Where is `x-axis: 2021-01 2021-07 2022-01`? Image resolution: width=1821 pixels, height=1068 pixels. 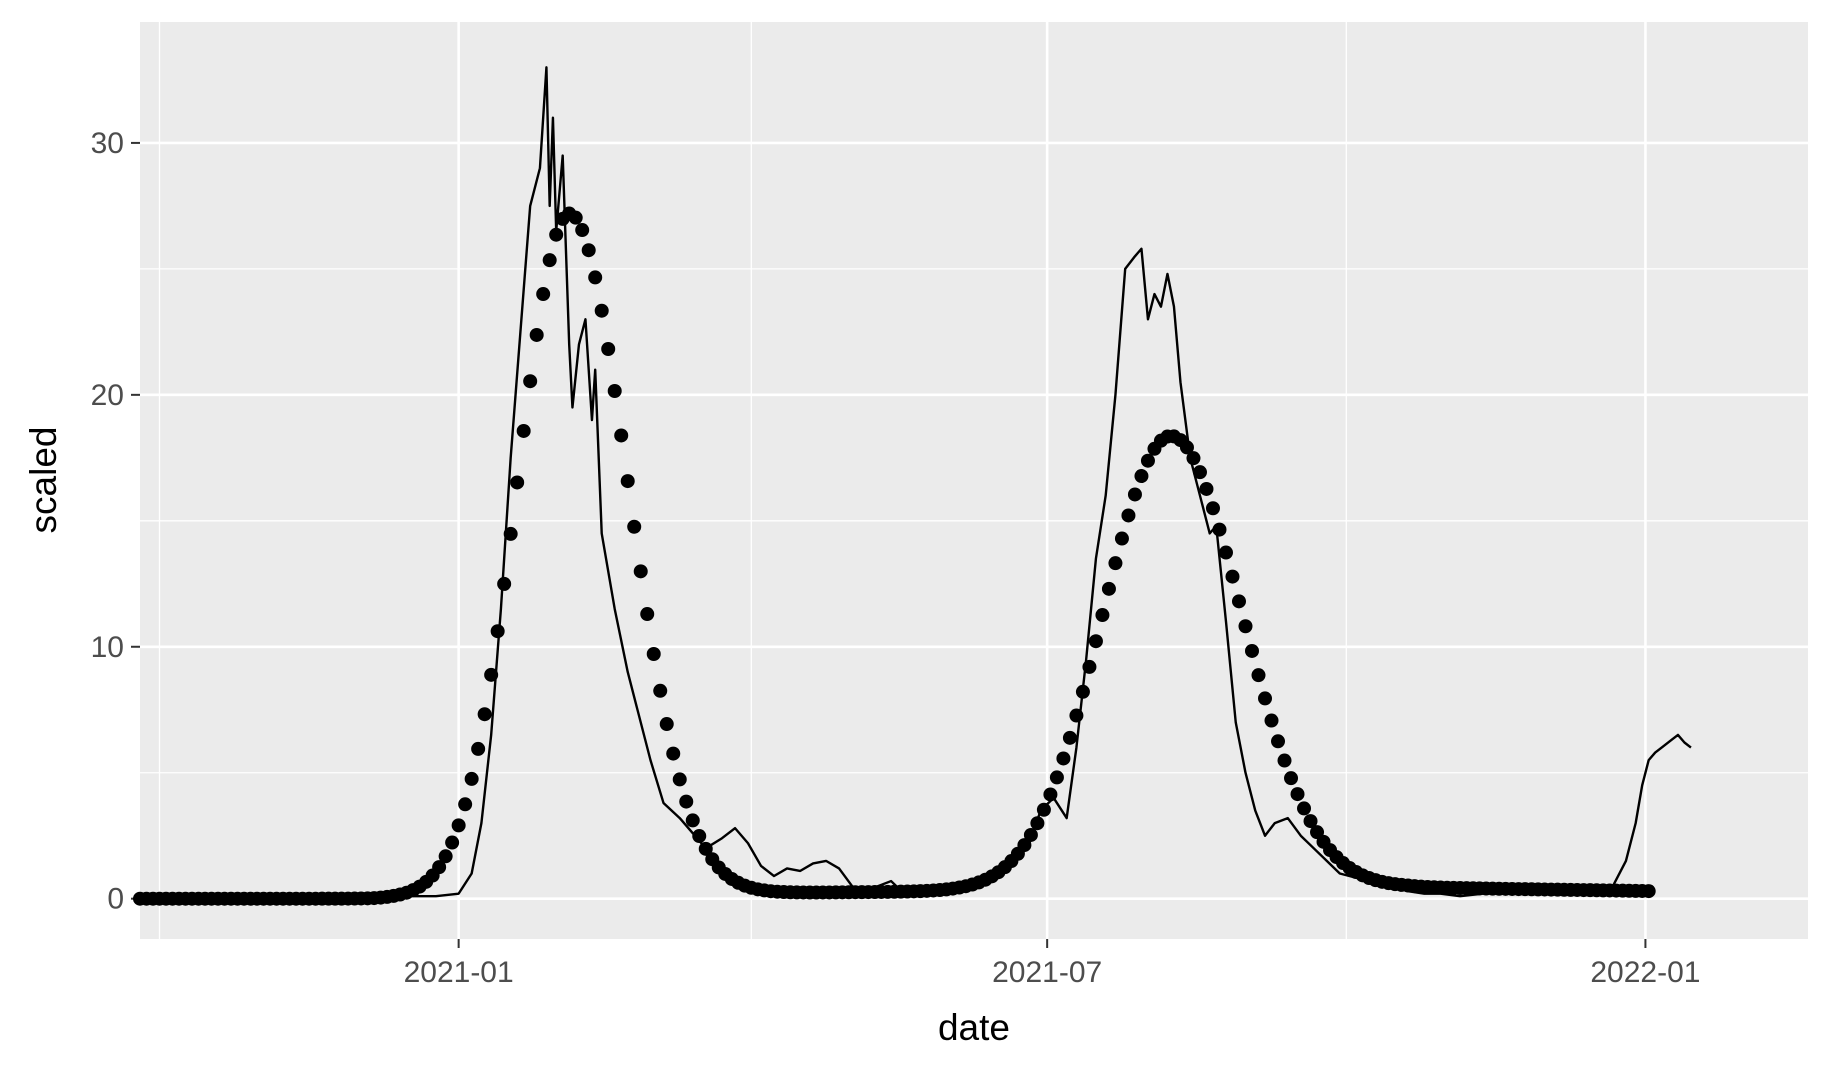
x-axis: 2021-01 2021-07 2022-01 is located at coordinates (1052, 964).